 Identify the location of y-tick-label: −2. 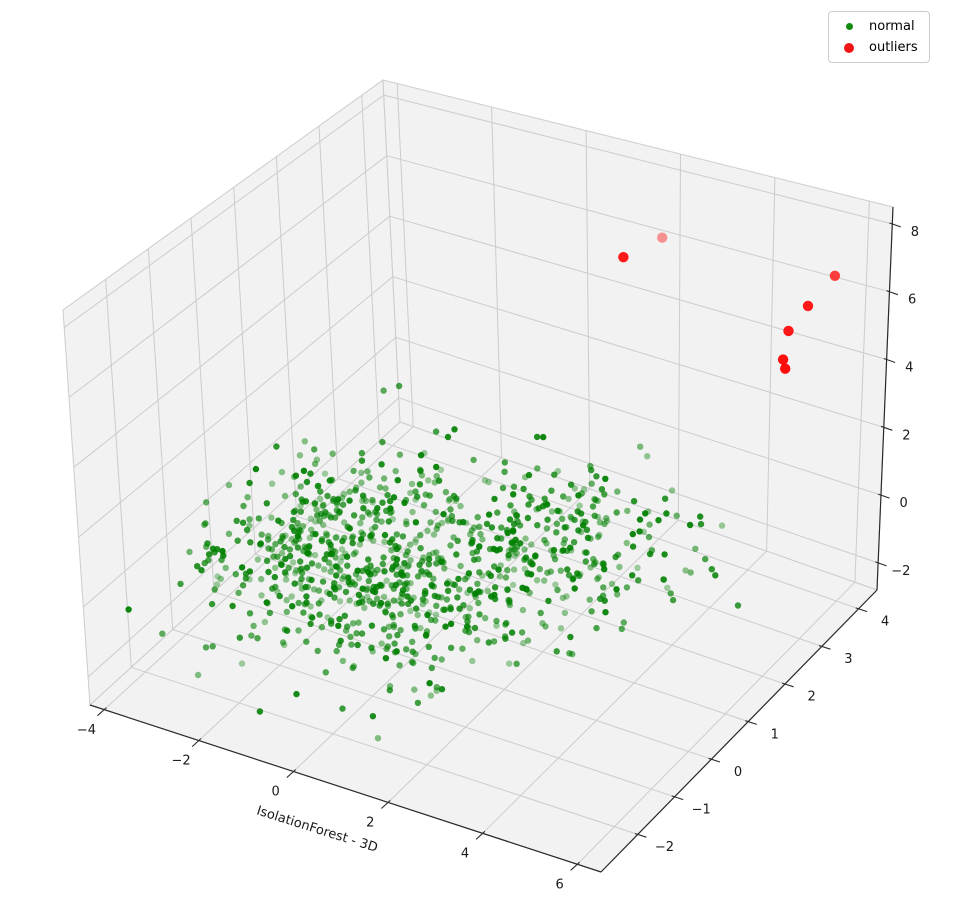
(664, 847).